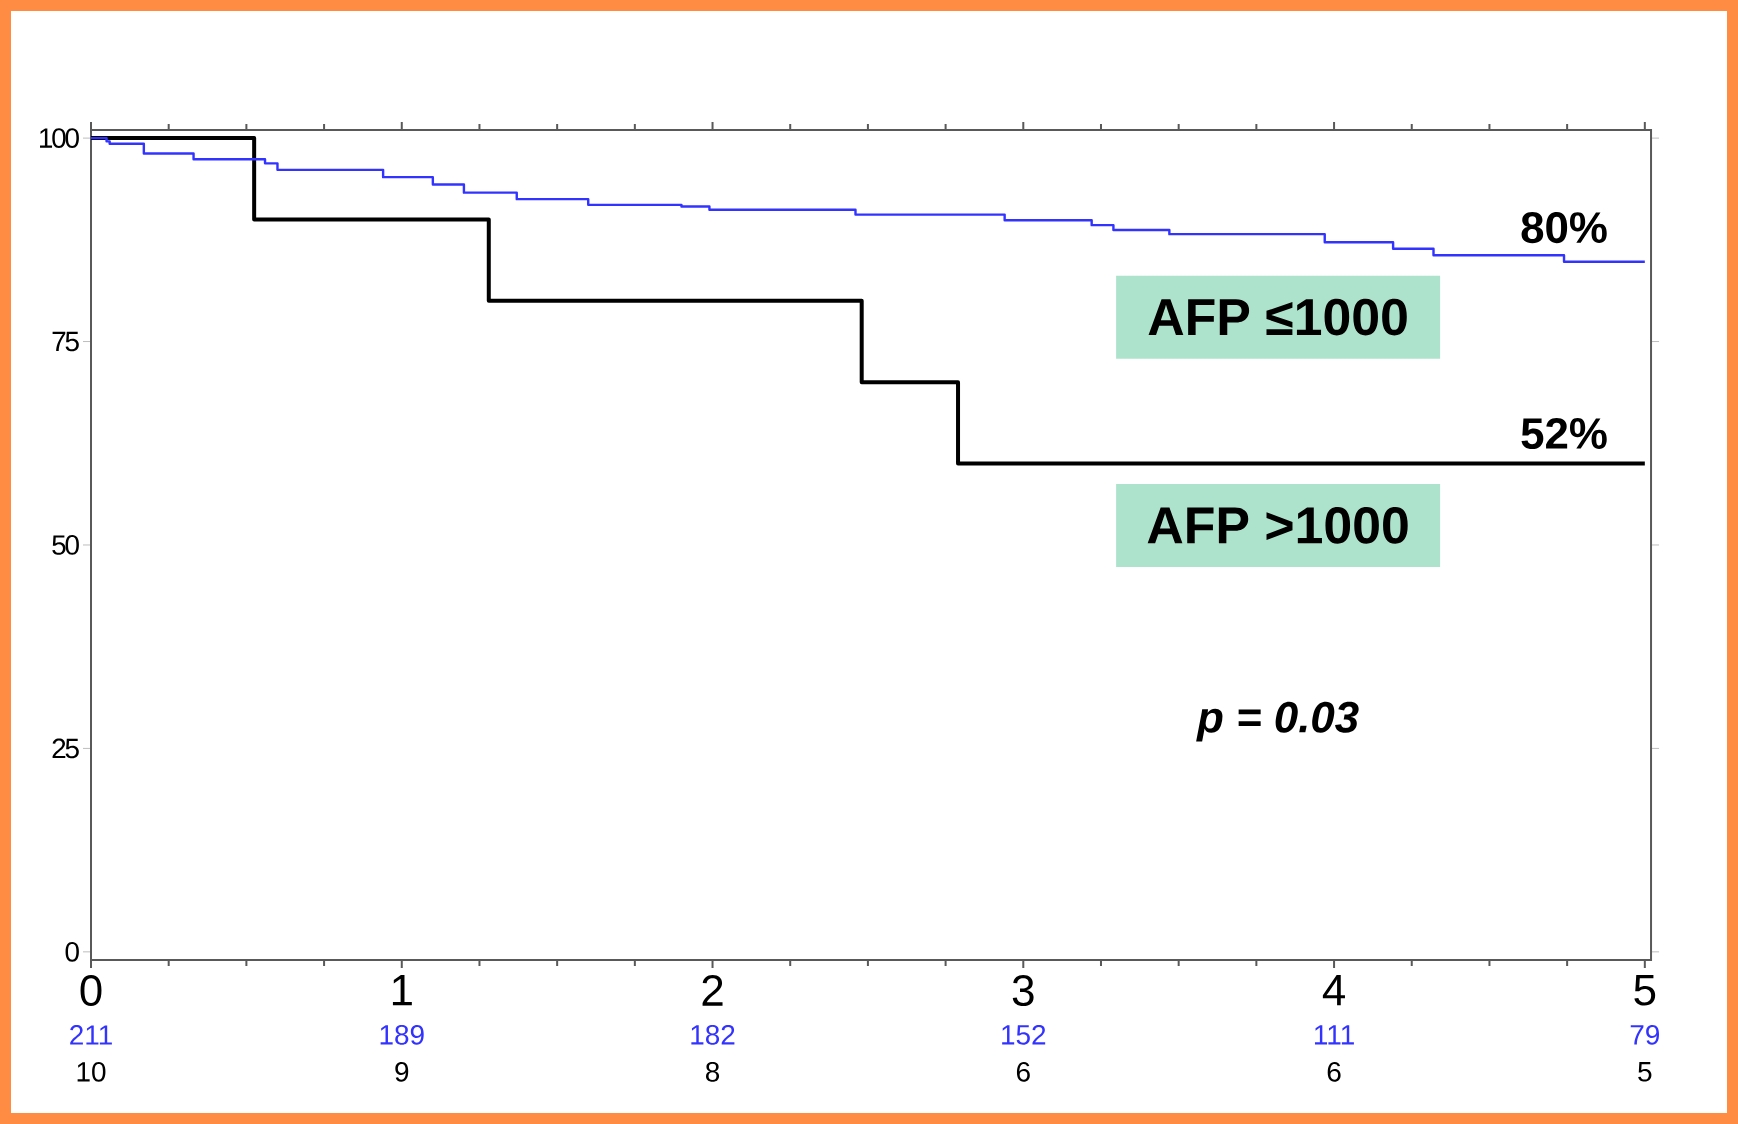  I want to click on y-tick-label: 75, so click(65, 341).